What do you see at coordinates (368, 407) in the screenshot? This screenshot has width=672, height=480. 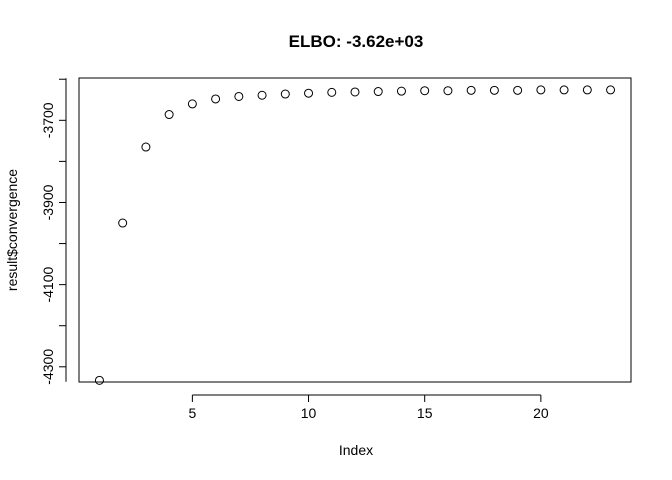 I see `x-axis: 5 10 15 20` at bounding box center [368, 407].